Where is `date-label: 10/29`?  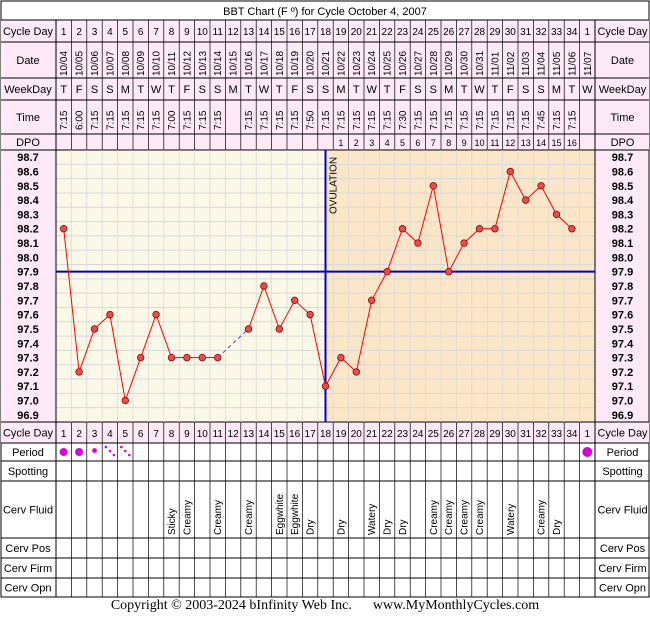
date-label: 10/29 is located at coordinates (449, 63).